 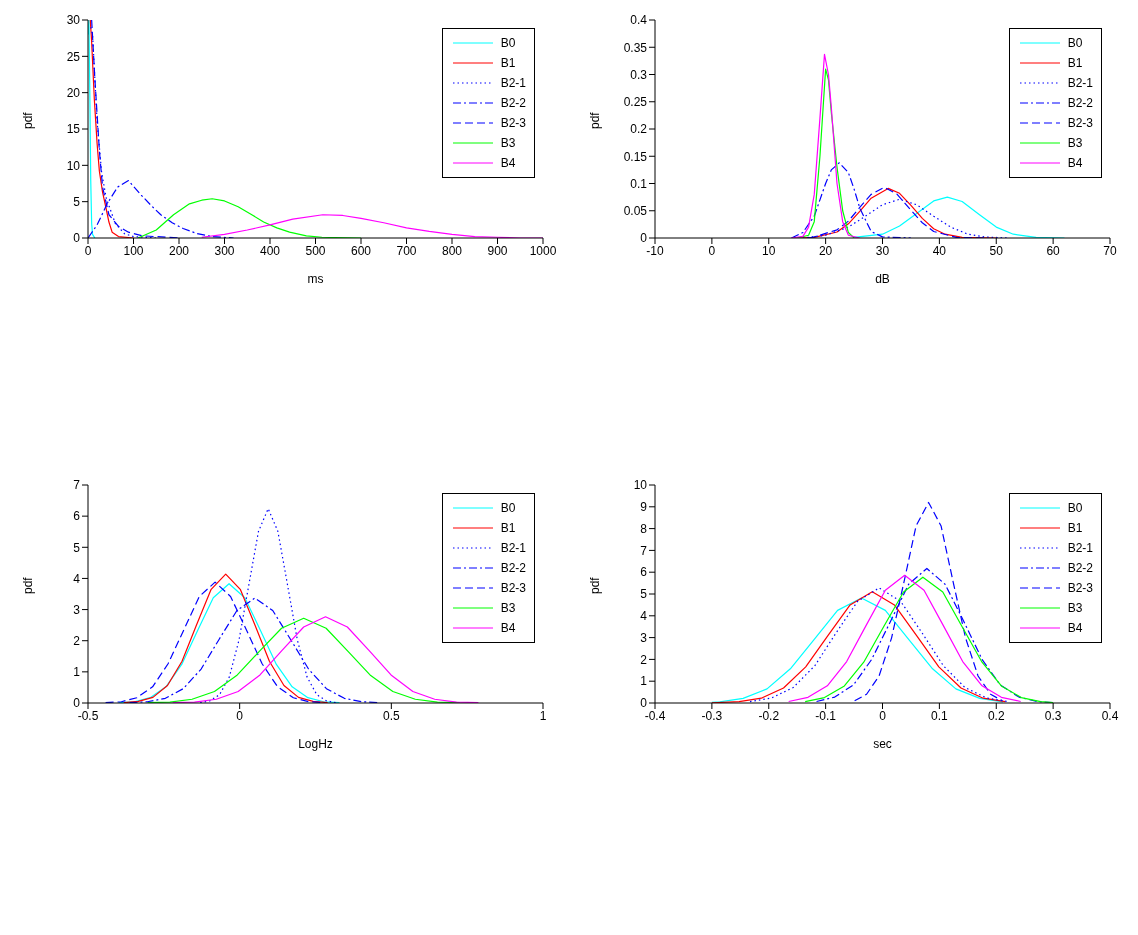 I want to click on x-tick-label: 0.2, so click(x=996, y=715).